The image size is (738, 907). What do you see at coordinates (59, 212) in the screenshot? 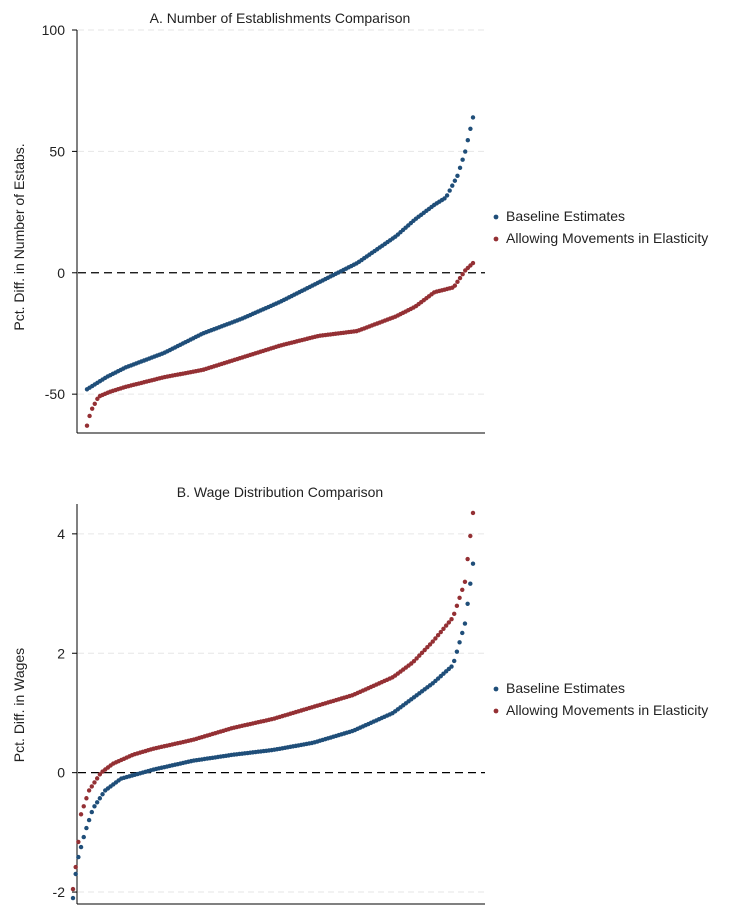
I see `panel-a-y-ticks: -50 0 50 100` at bounding box center [59, 212].